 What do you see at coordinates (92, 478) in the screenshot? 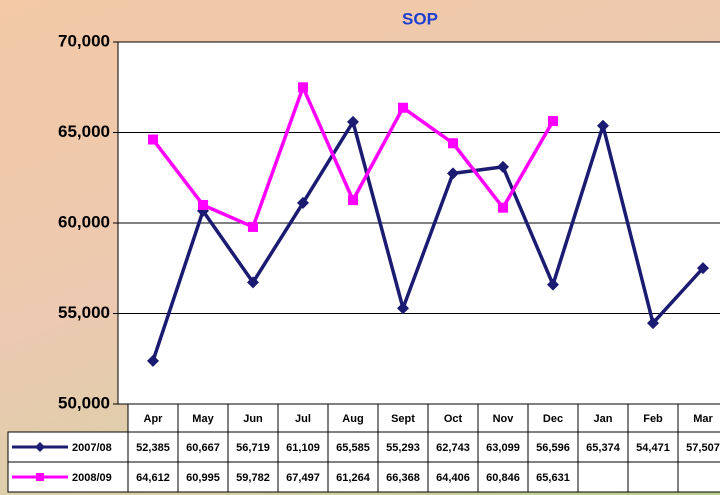
I see `legend-label: 2008/09` at bounding box center [92, 478].